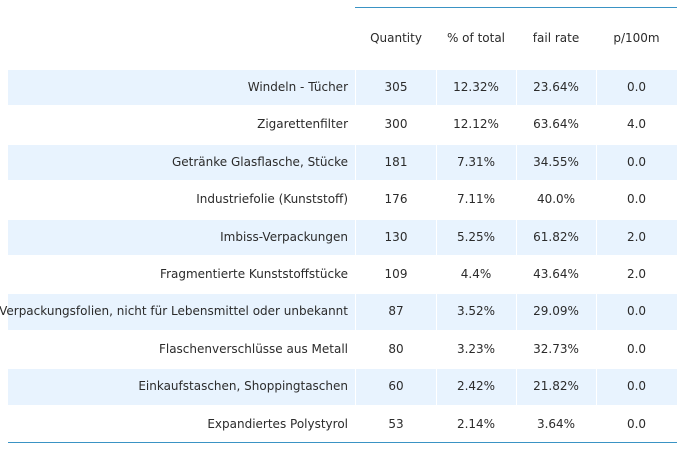 Image resolution: width=684 pixels, height=449 pixels. Describe the element at coordinates (476, 274) in the screenshot. I see `cell-percent-of-total: 4.4%` at that location.